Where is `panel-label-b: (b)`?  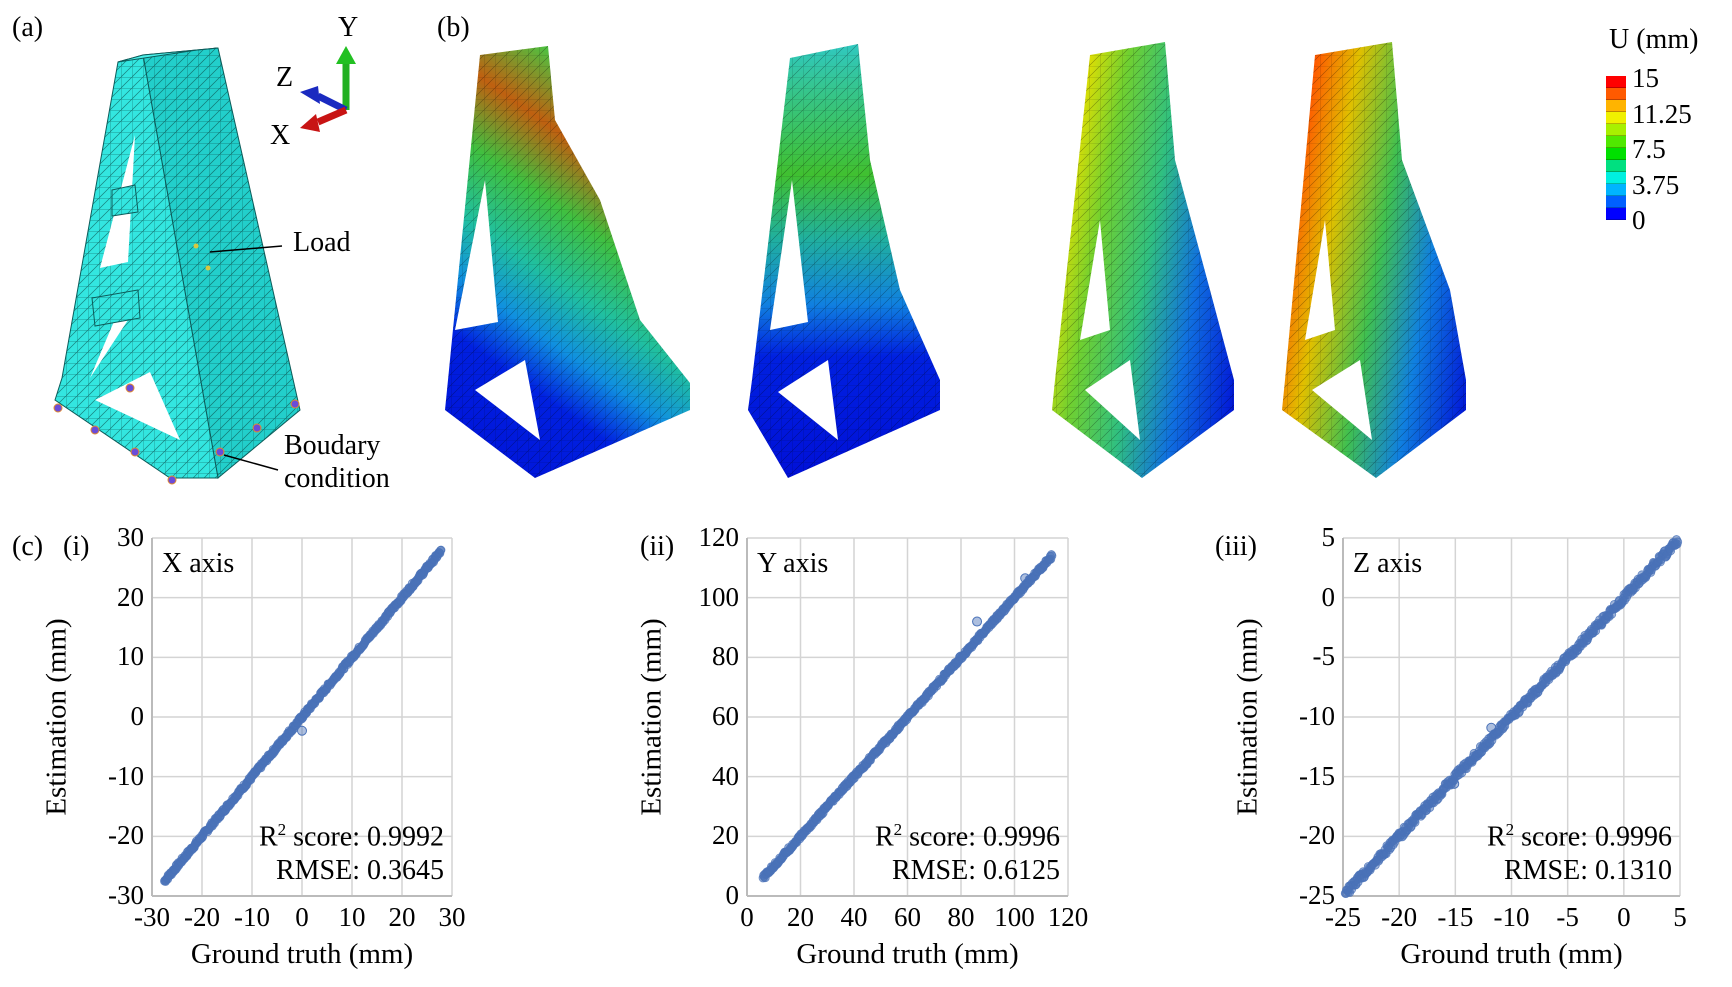 panel-label-b: (b) is located at coordinates (453, 27).